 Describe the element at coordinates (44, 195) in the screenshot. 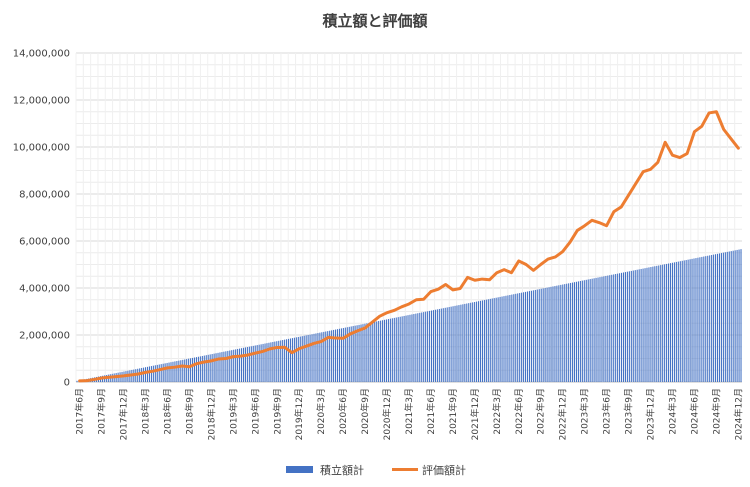

I see `y-tick-label: 8,000,000` at that location.